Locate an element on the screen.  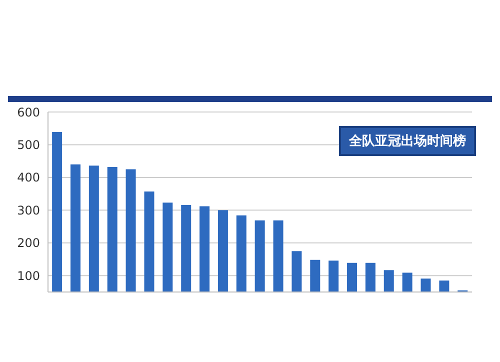
y-tick-label: 200 is located at coordinates (28, 243).